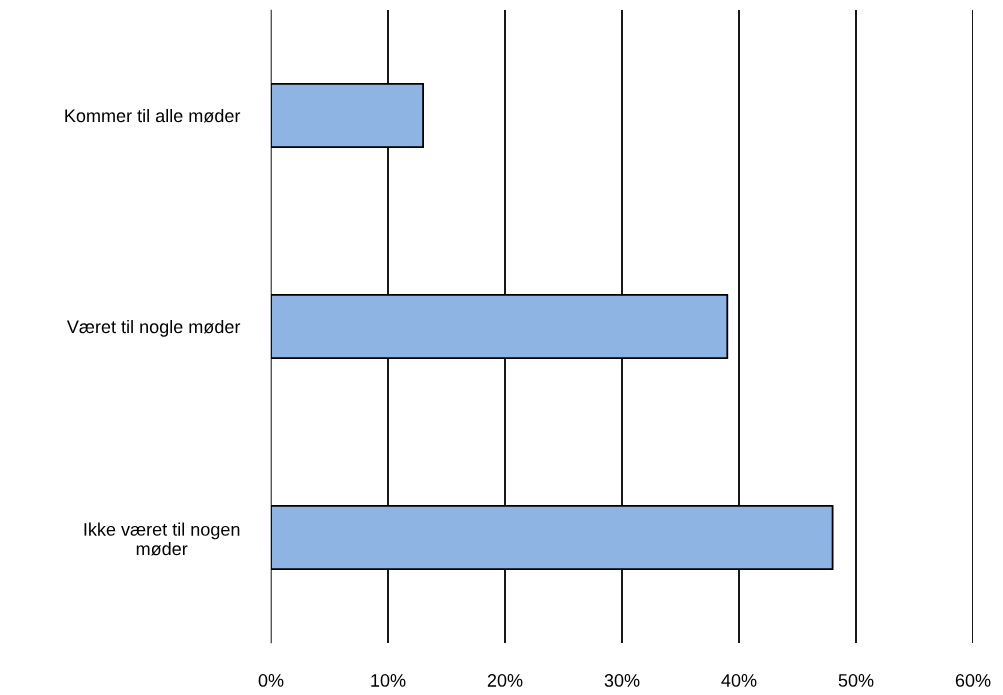 The width and height of the screenshot is (1003, 695). Describe the element at coordinates (153, 115) in the screenshot. I see `y-tick-label: Kommer til alle møder` at that location.